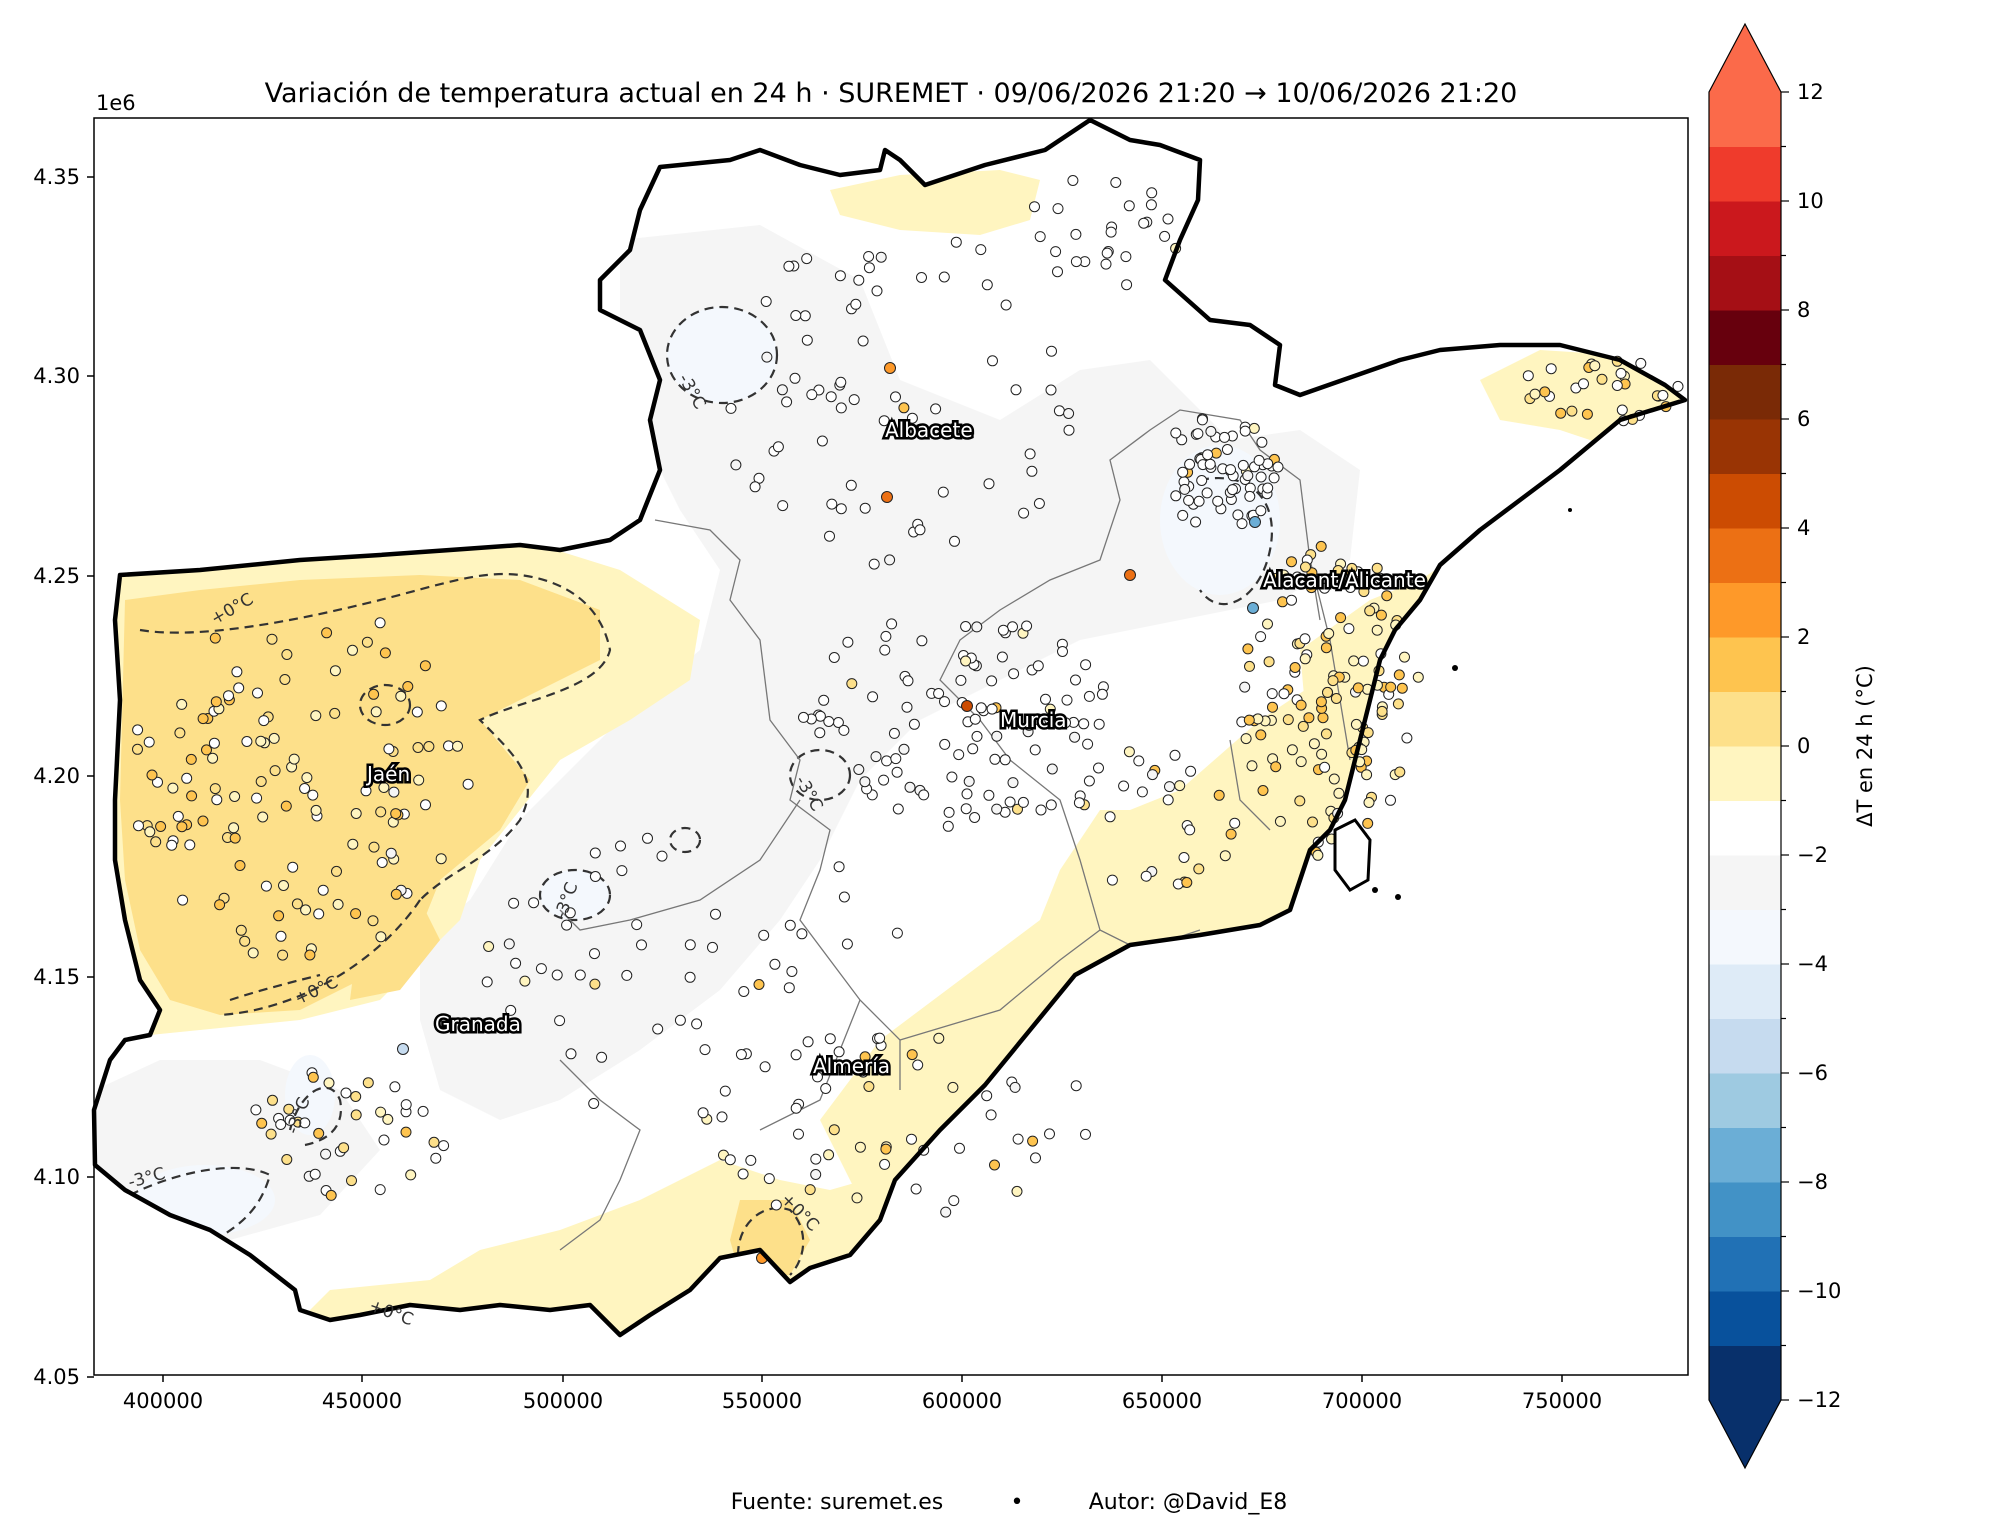  What do you see at coordinates (1792, 746) in the screenshot?
I see `colorbar: 12 10 8 6 4 2 0 −2 −4 −6 −8 −10 −12 ΔT en 24 h (°C)` at bounding box center [1792, 746].